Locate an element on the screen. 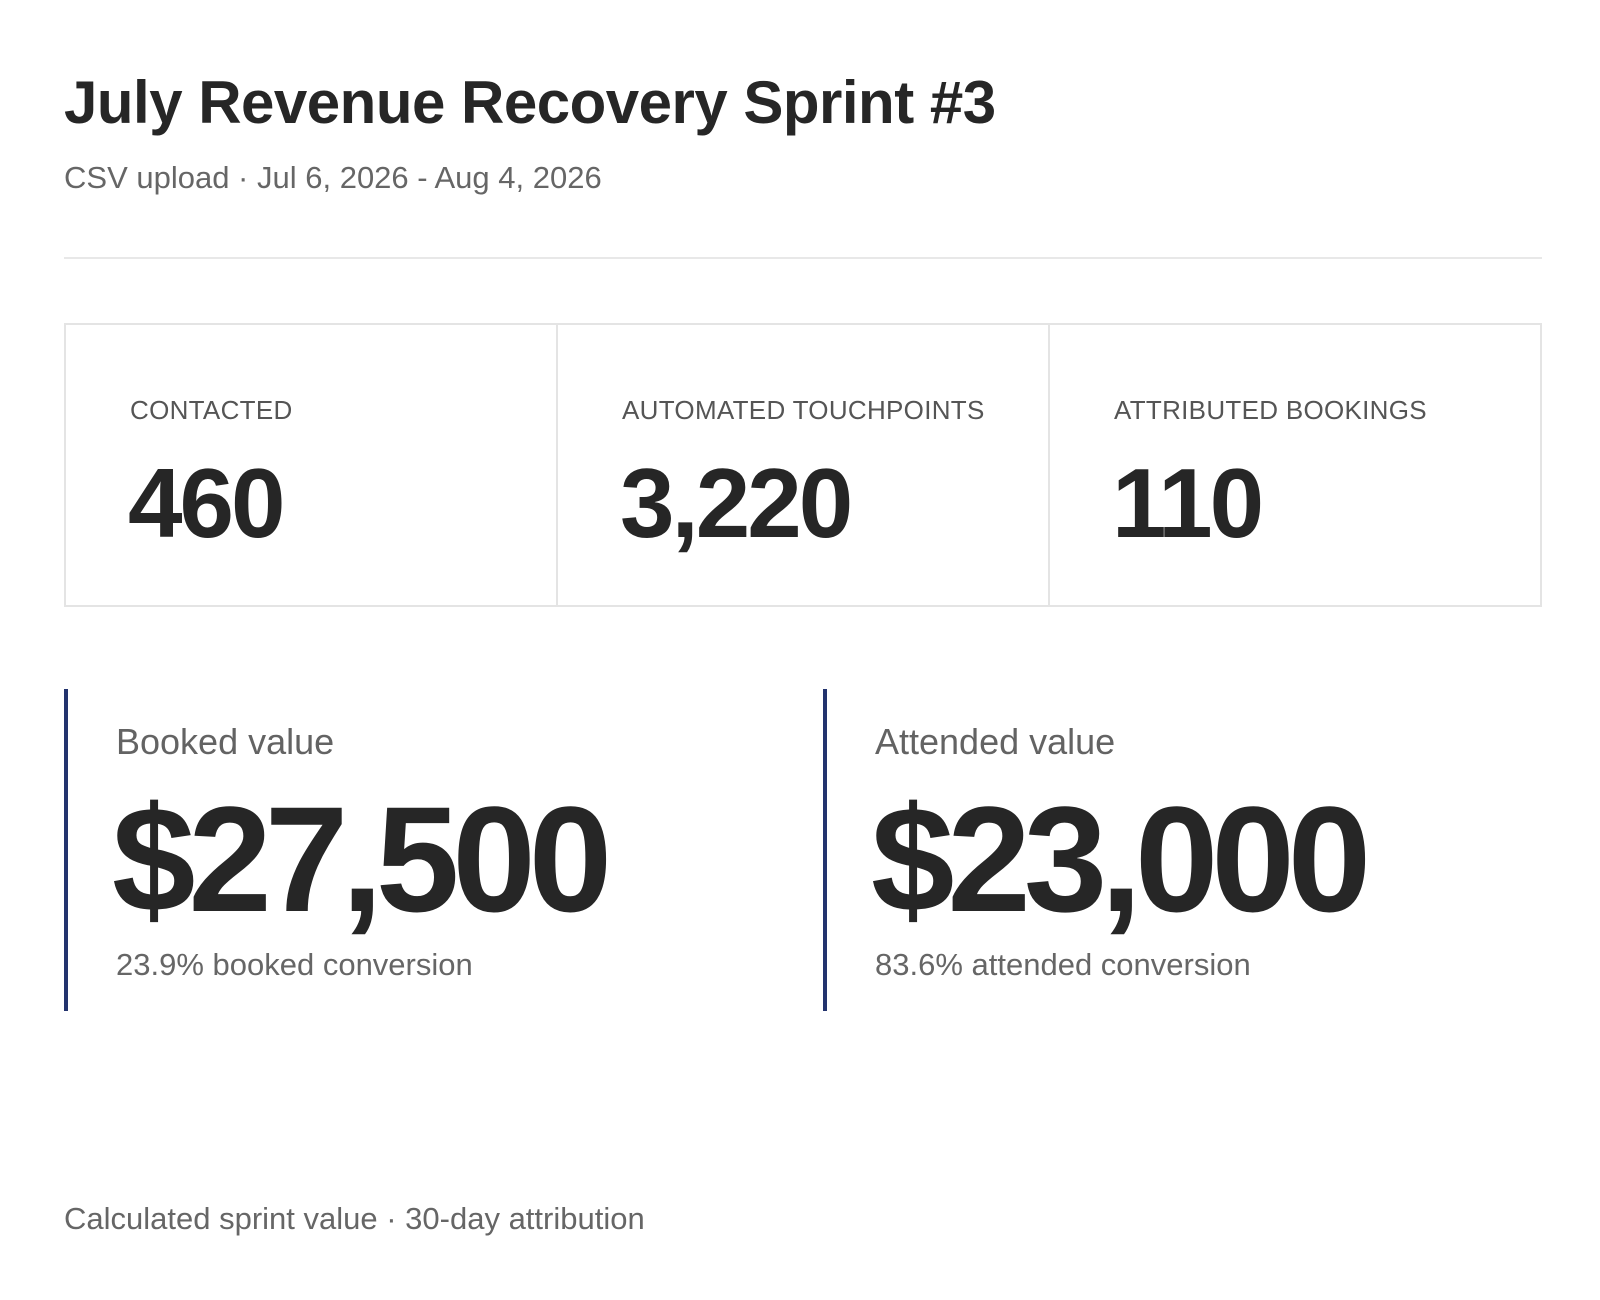 The image size is (1600, 1300). booked-value-label: Booked value is located at coordinates (225, 741).